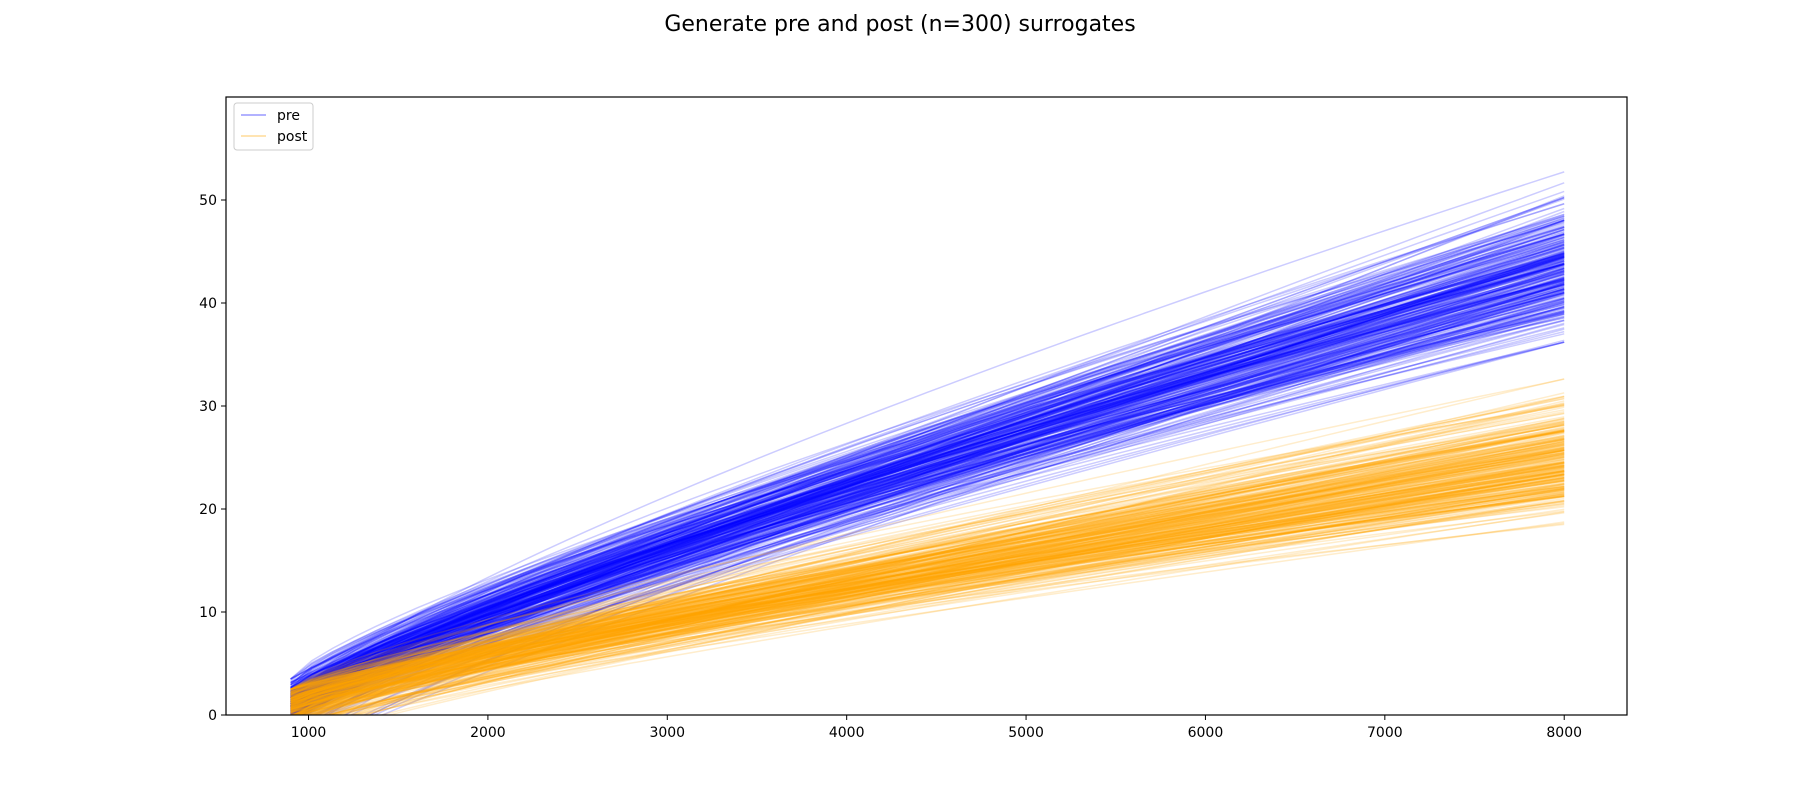  What do you see at coordinates (309, 733) in the screenshot?
I see `x-tick-label: 1000` at bounding box center [309, 733].